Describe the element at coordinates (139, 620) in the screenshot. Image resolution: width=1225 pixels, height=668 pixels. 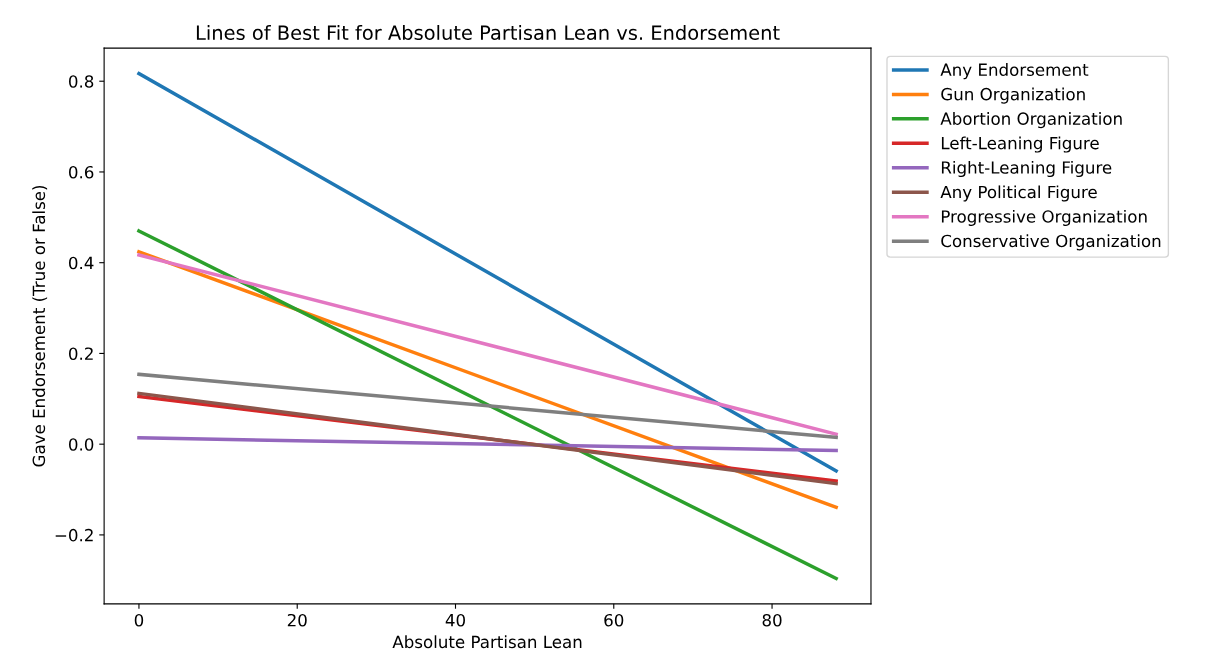
I see `x-tick-label: 0` at that location.